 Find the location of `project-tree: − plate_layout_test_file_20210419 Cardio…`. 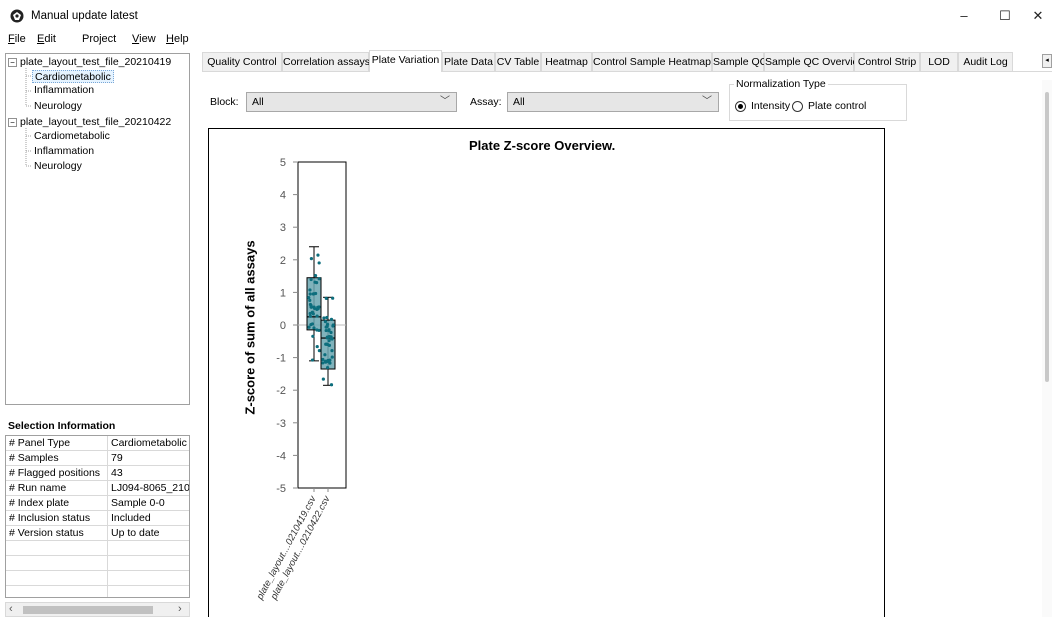

project-tree: − plate_layout_test_file_20210419 Cardio… is located at coordinates (97, 229).